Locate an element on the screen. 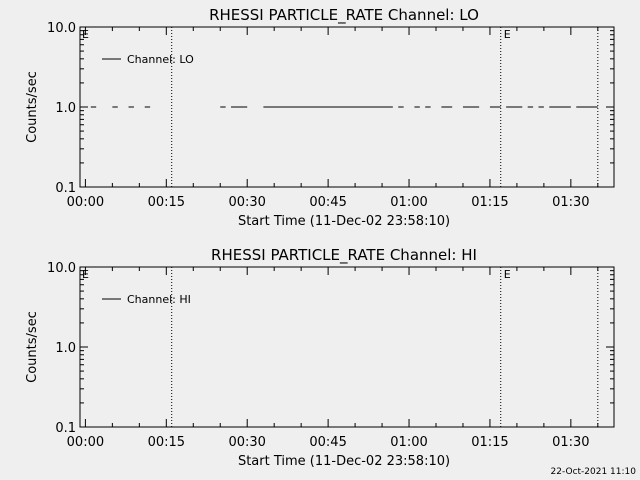  chart-title: RHESSI PARTICLE_RATE Channel: HI is located at coordinates (344, 255).